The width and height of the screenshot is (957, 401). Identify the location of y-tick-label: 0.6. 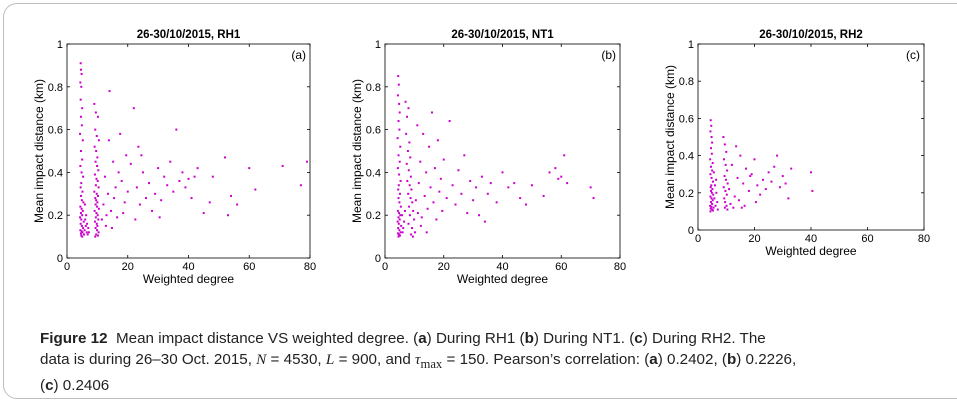
(55, 131).